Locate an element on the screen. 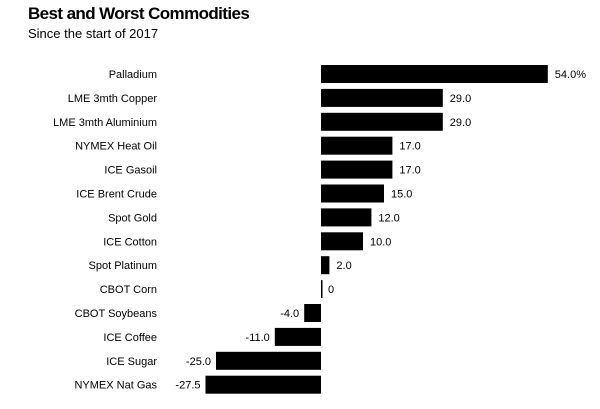  category-label-spot-platinum: Spot Platinum is located at coordinates (123, 266).